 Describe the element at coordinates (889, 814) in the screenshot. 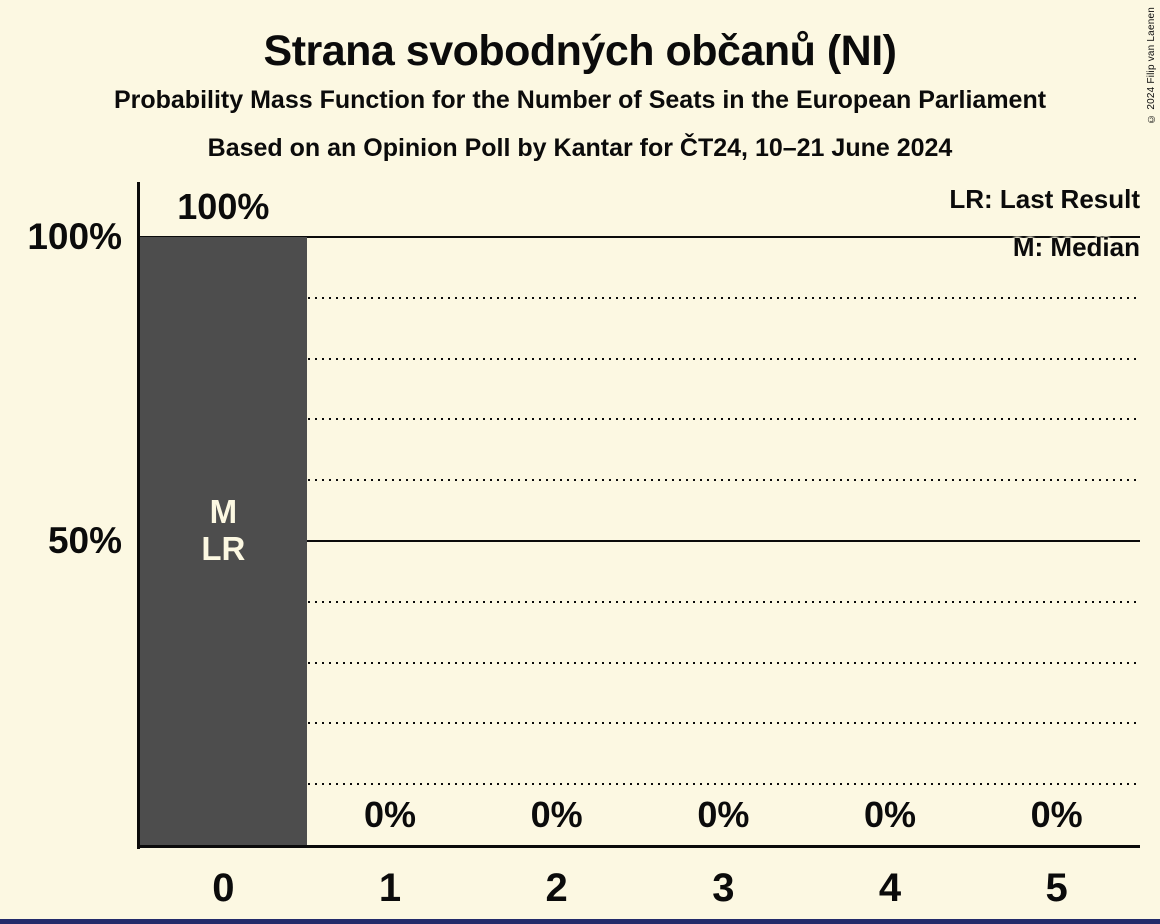

I see `value-label-seat-4: 0%` at that location.